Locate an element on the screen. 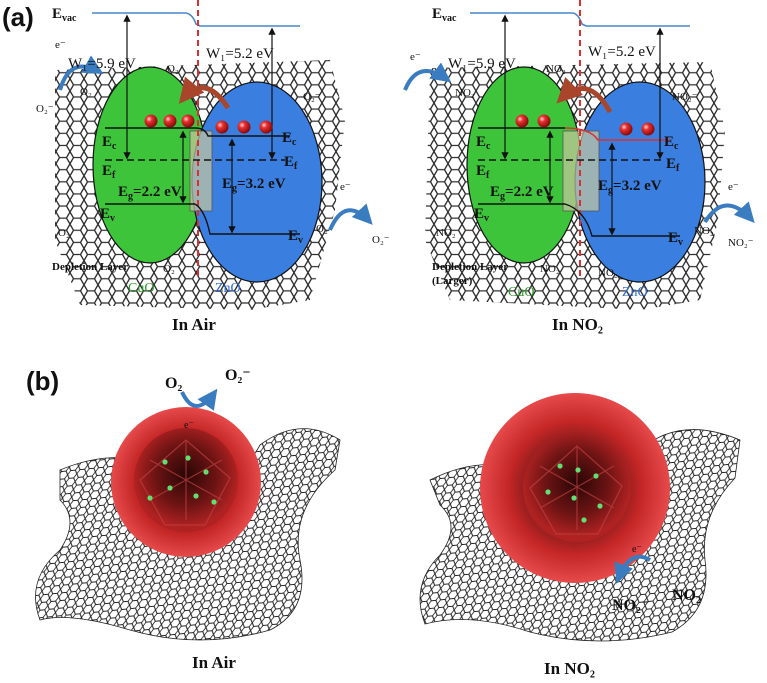 This screenshot has height=683, width=767. sphere-petals-right is located at coordinates (576, 490).